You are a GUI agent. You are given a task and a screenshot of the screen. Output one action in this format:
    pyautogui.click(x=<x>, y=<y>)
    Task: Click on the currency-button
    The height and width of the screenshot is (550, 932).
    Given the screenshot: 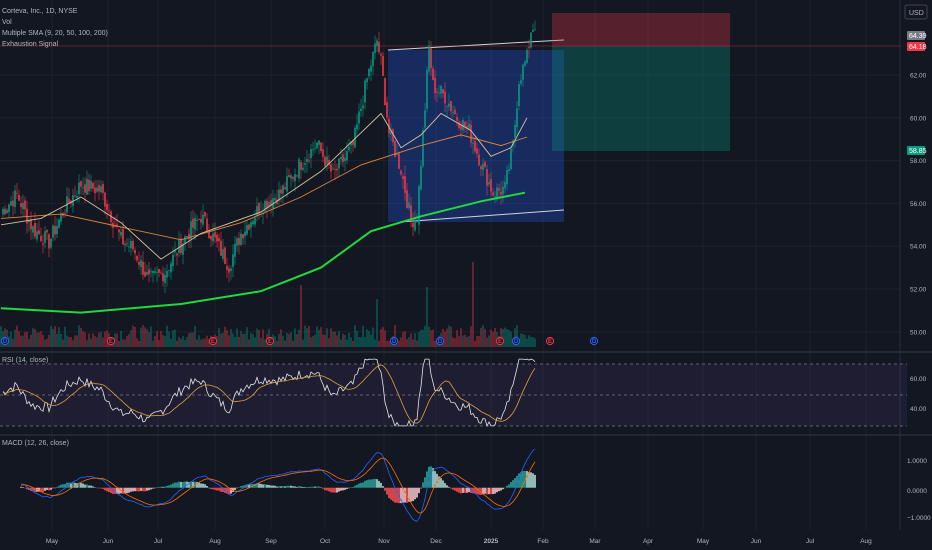 What is the action you would take?
    pyautogui.click(x=916, y=12)
    